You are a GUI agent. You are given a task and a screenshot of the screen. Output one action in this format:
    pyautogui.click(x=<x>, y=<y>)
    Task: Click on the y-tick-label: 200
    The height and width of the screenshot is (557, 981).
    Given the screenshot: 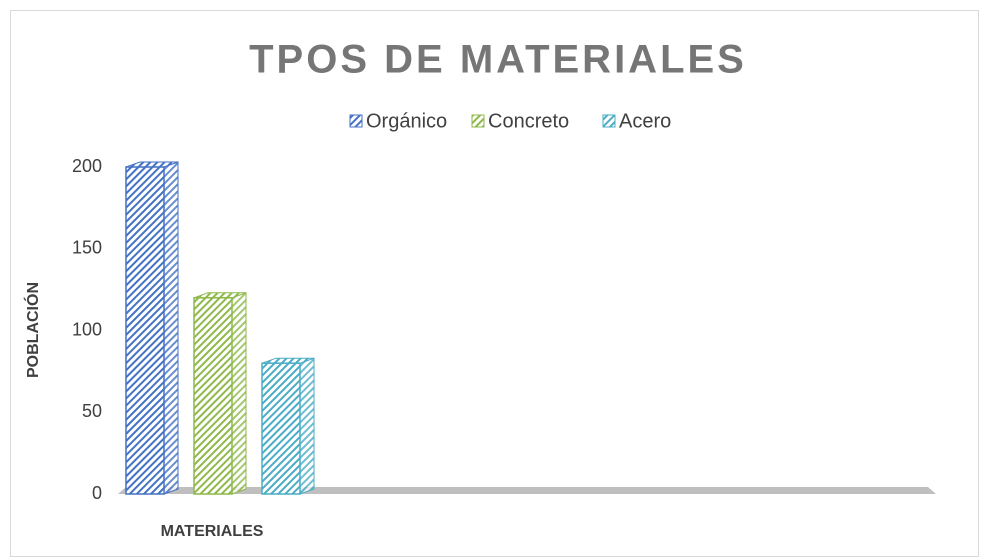 What is the action you would take?
    pyautogui.click(x=87, y=166)
    